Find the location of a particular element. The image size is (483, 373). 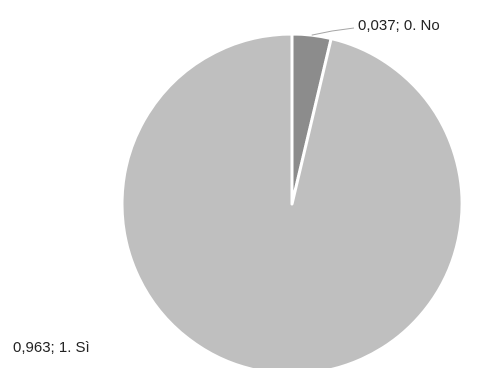

leader-line-no is located at coordinates (333, 31).